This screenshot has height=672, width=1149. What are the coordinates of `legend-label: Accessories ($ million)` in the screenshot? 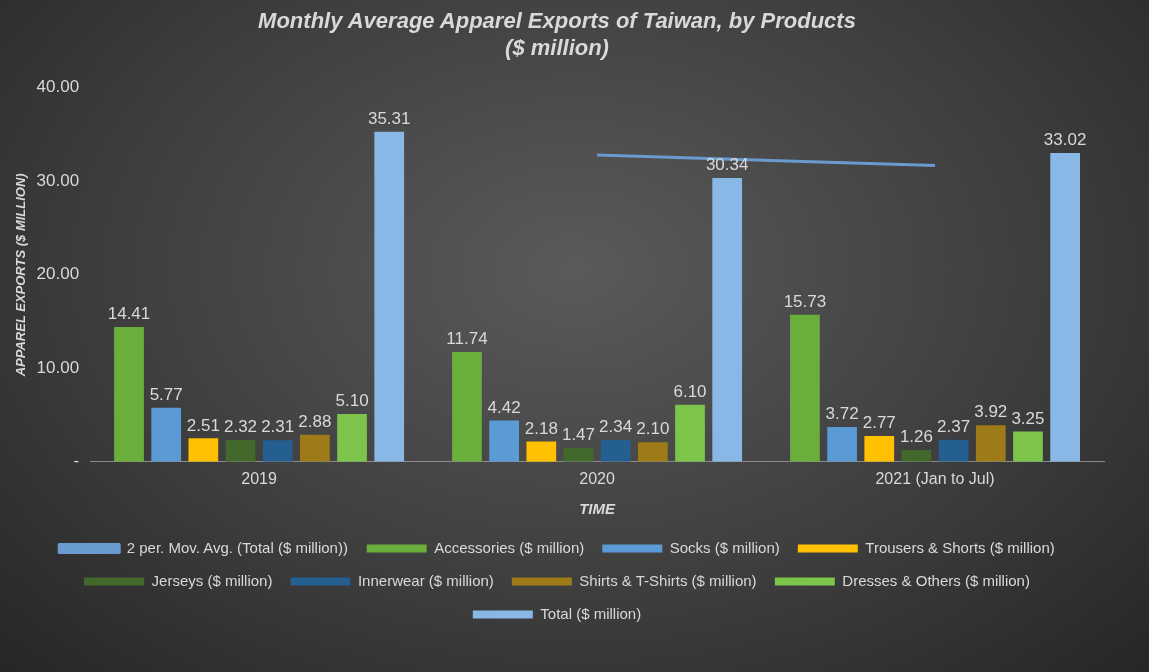 It's located at (509, 547).